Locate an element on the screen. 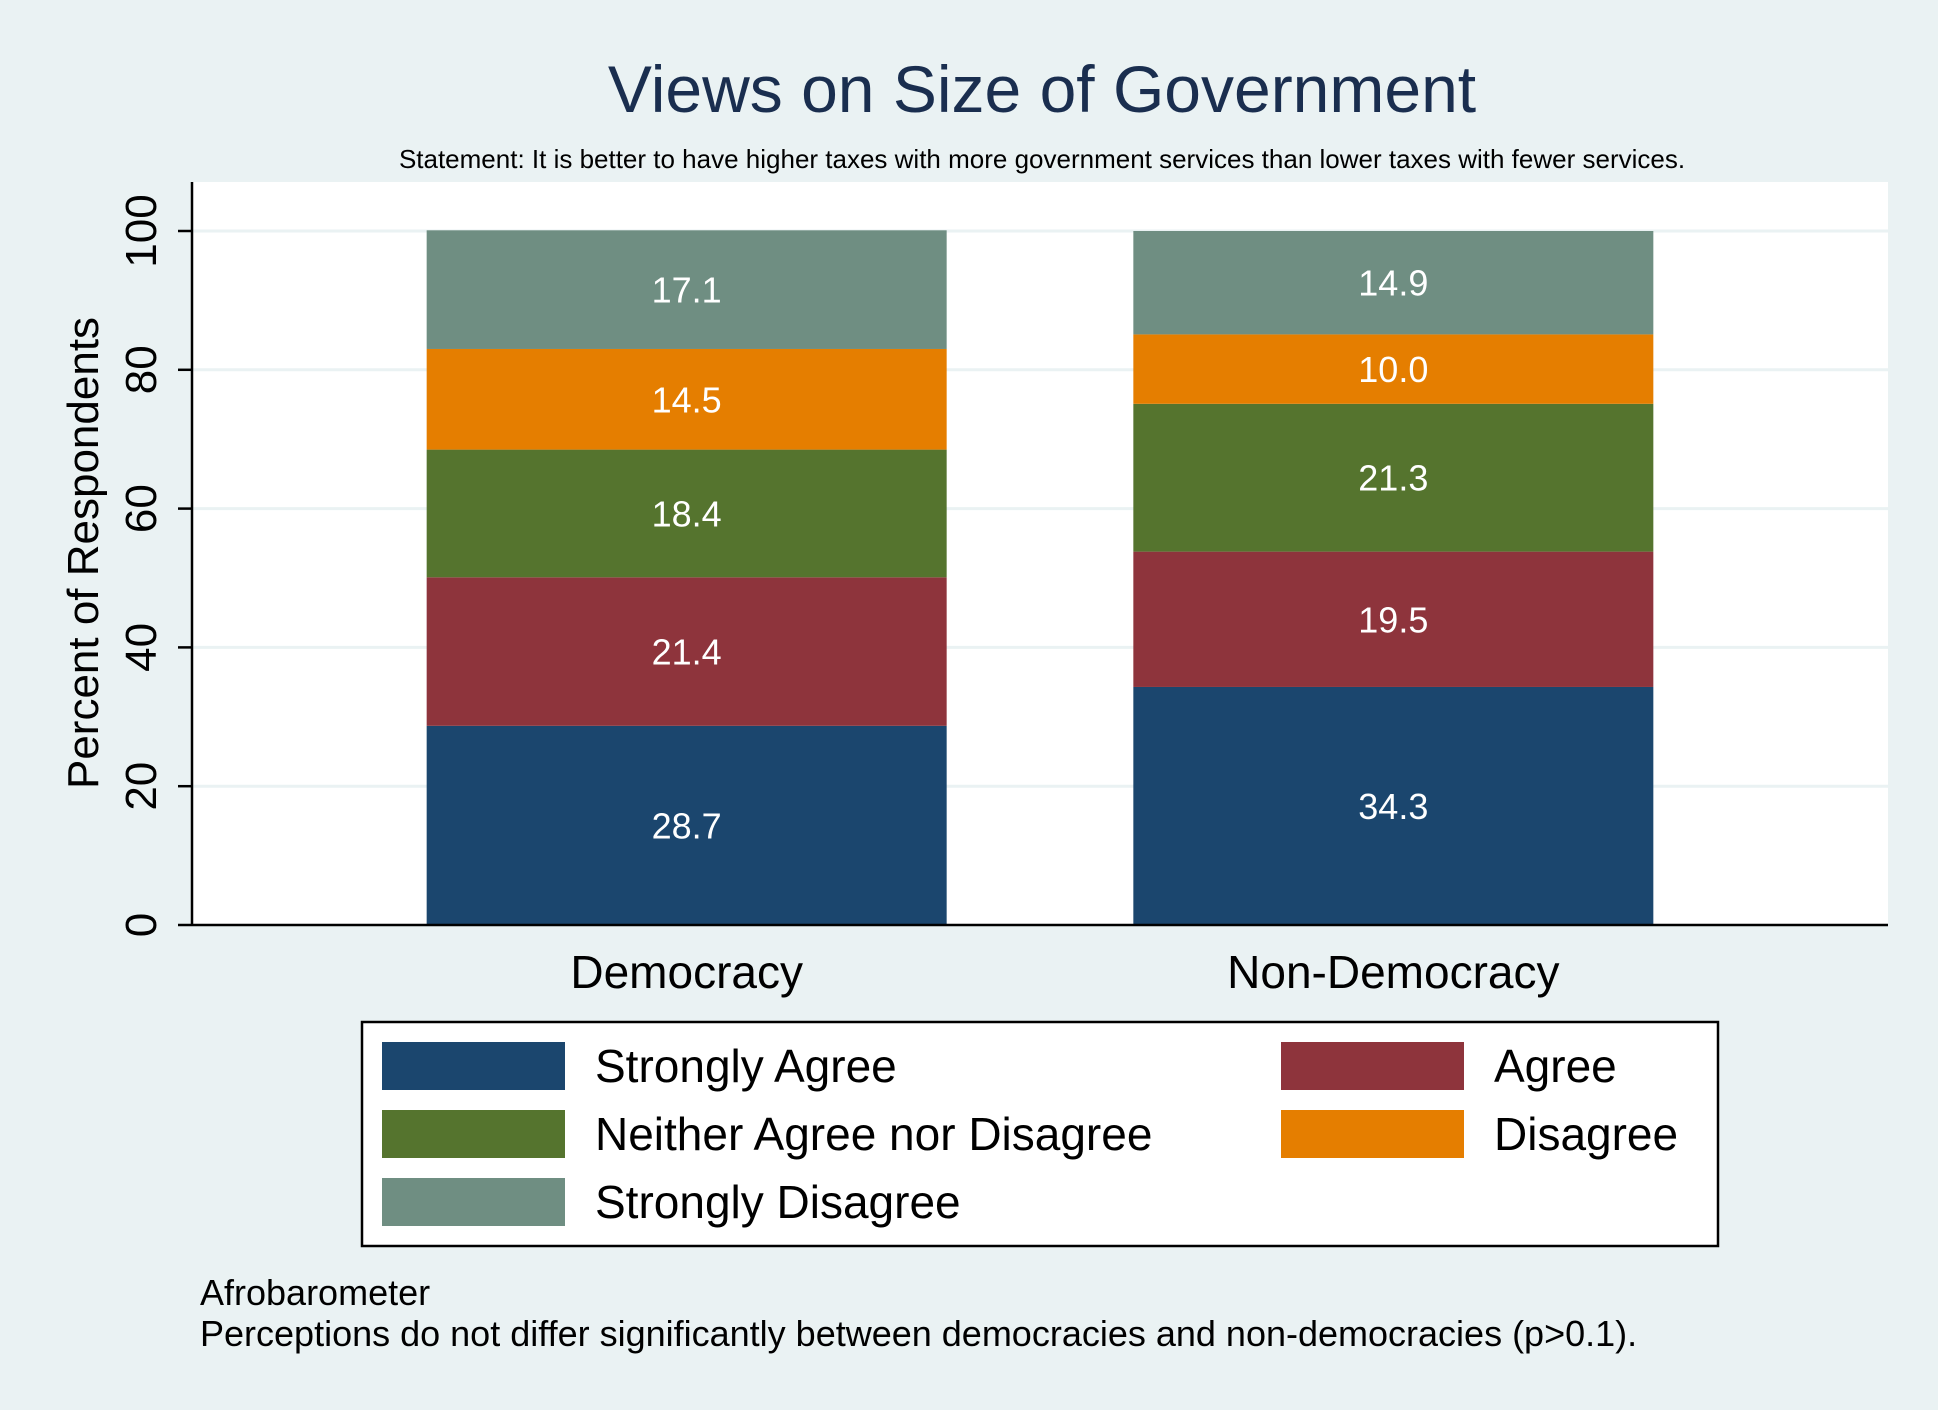  bar-value-label: 14.5 is located at coordinates (687, 399).